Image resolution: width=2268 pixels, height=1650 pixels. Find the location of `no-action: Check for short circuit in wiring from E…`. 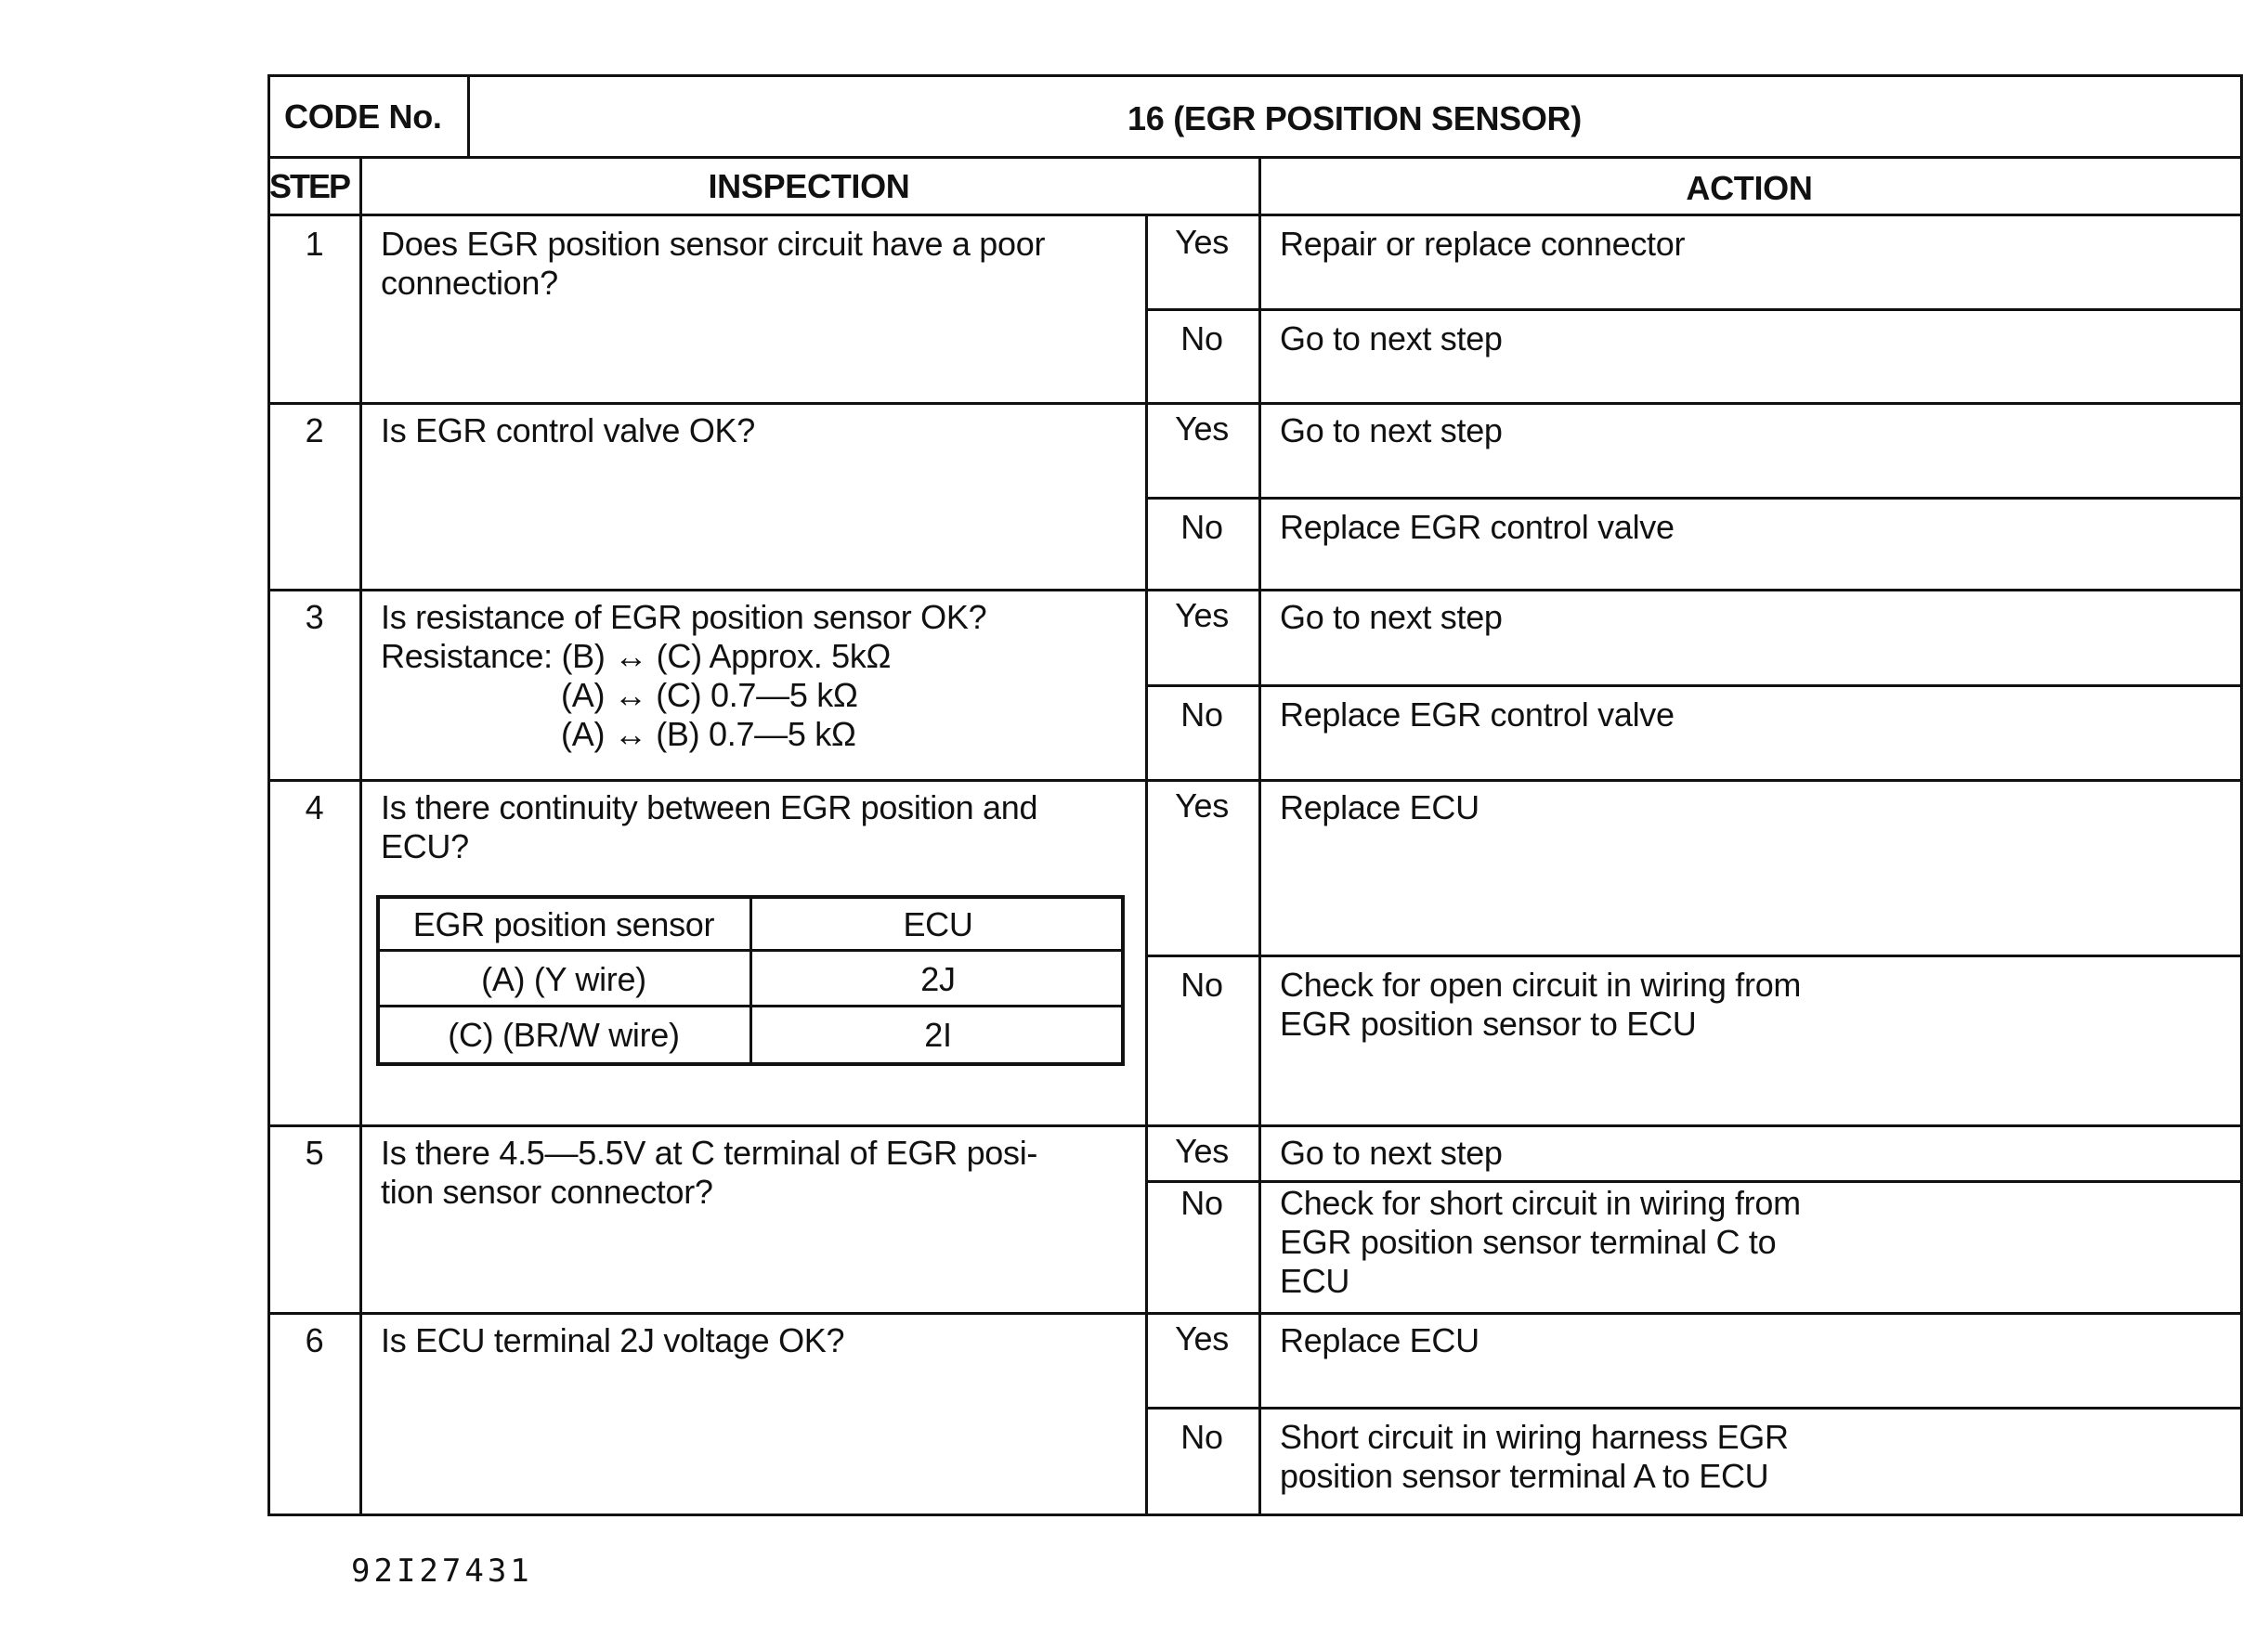

no-action: Check for short circuit in wiring from E… is located at coordinates (1540, 1242).